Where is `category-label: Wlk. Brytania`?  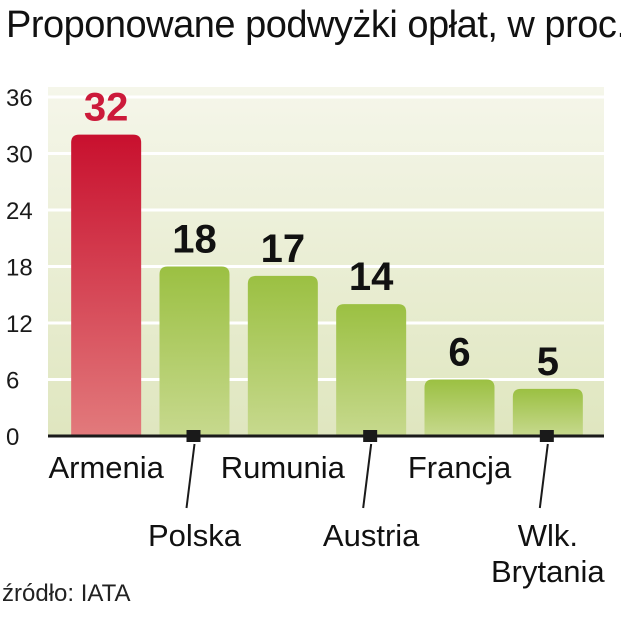 category-label: Wlk. Brytania is located at coordinates (548, 553).